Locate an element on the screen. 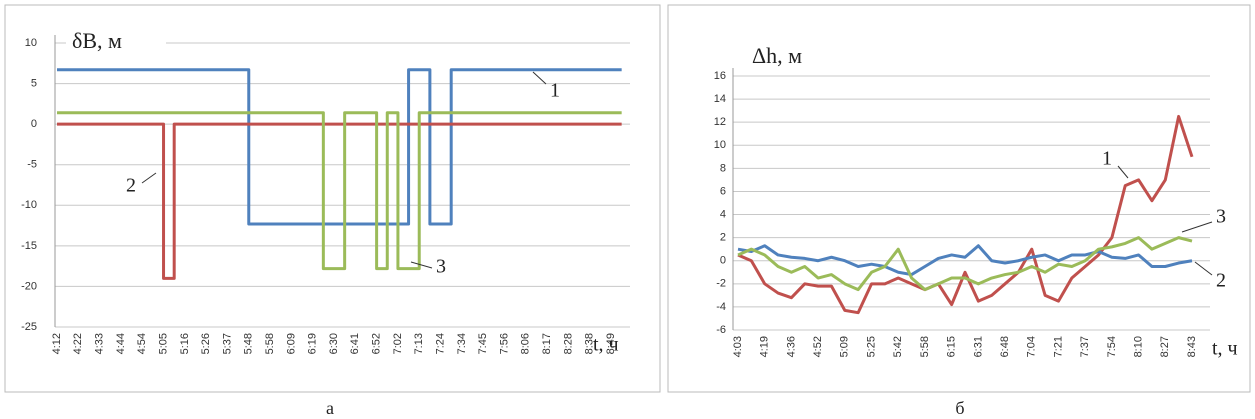 This screenshot has height=419, width=1255. x-tick-label: 6:15 is located at coordinates (952, 346).